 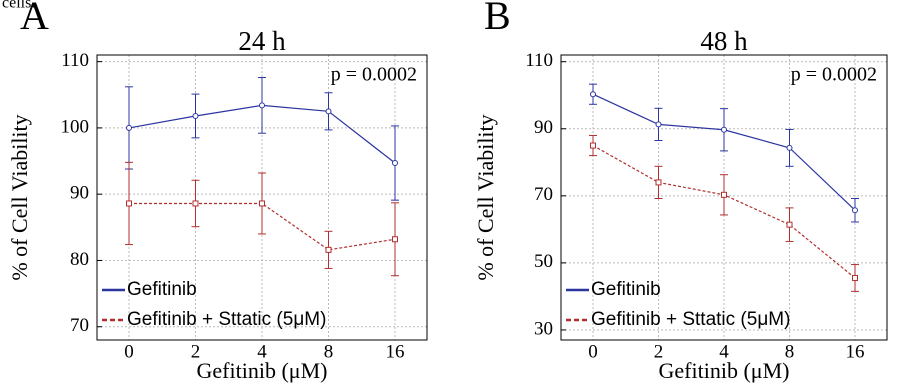 I want to click on y-tick-label: 30, so click(x=543, y=328).